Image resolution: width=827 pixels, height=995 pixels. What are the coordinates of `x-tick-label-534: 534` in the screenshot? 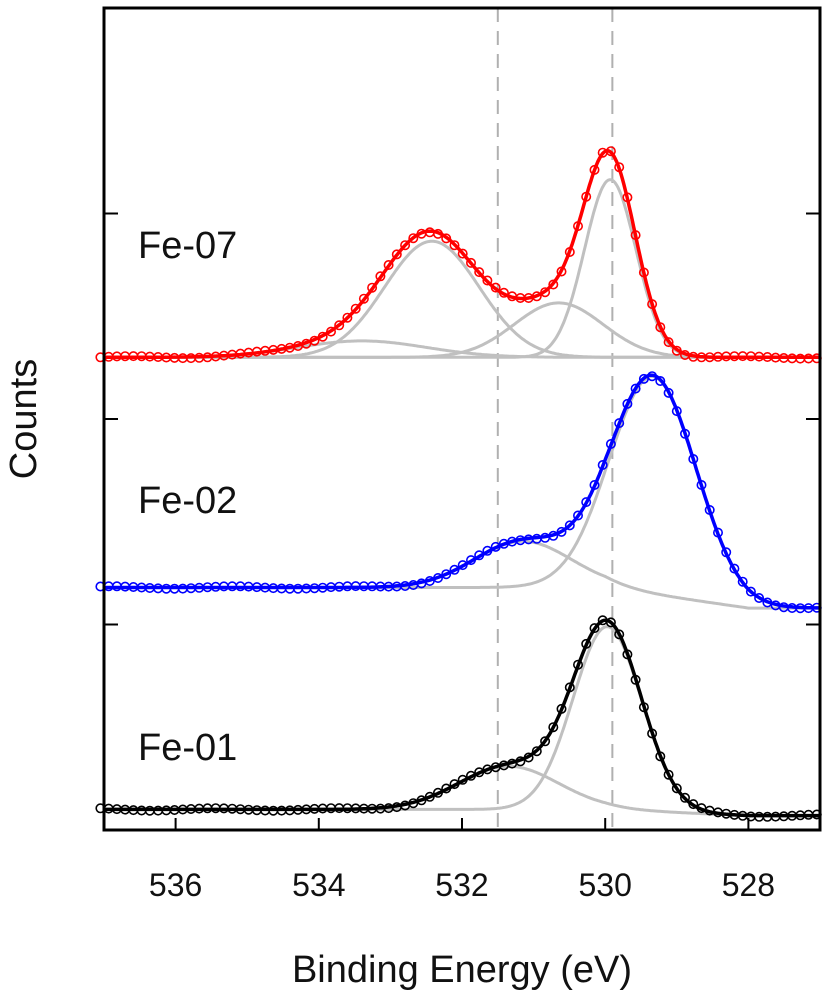 It's located at (318, 885).